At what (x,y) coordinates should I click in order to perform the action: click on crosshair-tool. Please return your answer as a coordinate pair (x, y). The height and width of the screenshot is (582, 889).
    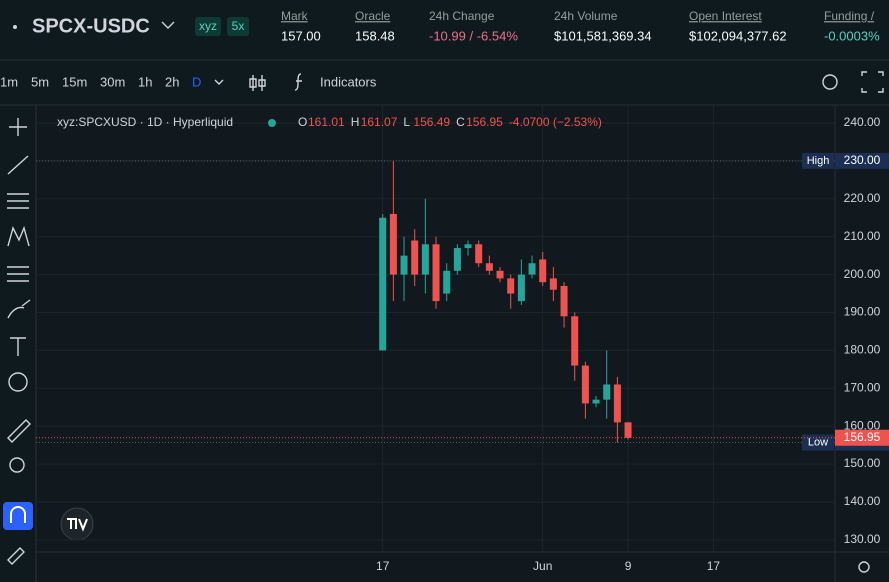
    Looking at the image, I should click on (18, 127).